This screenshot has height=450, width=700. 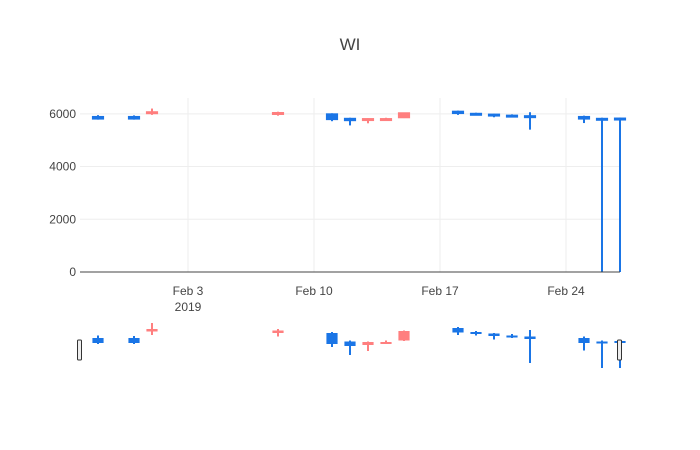 I want to click on range-slider-right-handle, so click(x=619, y=350).